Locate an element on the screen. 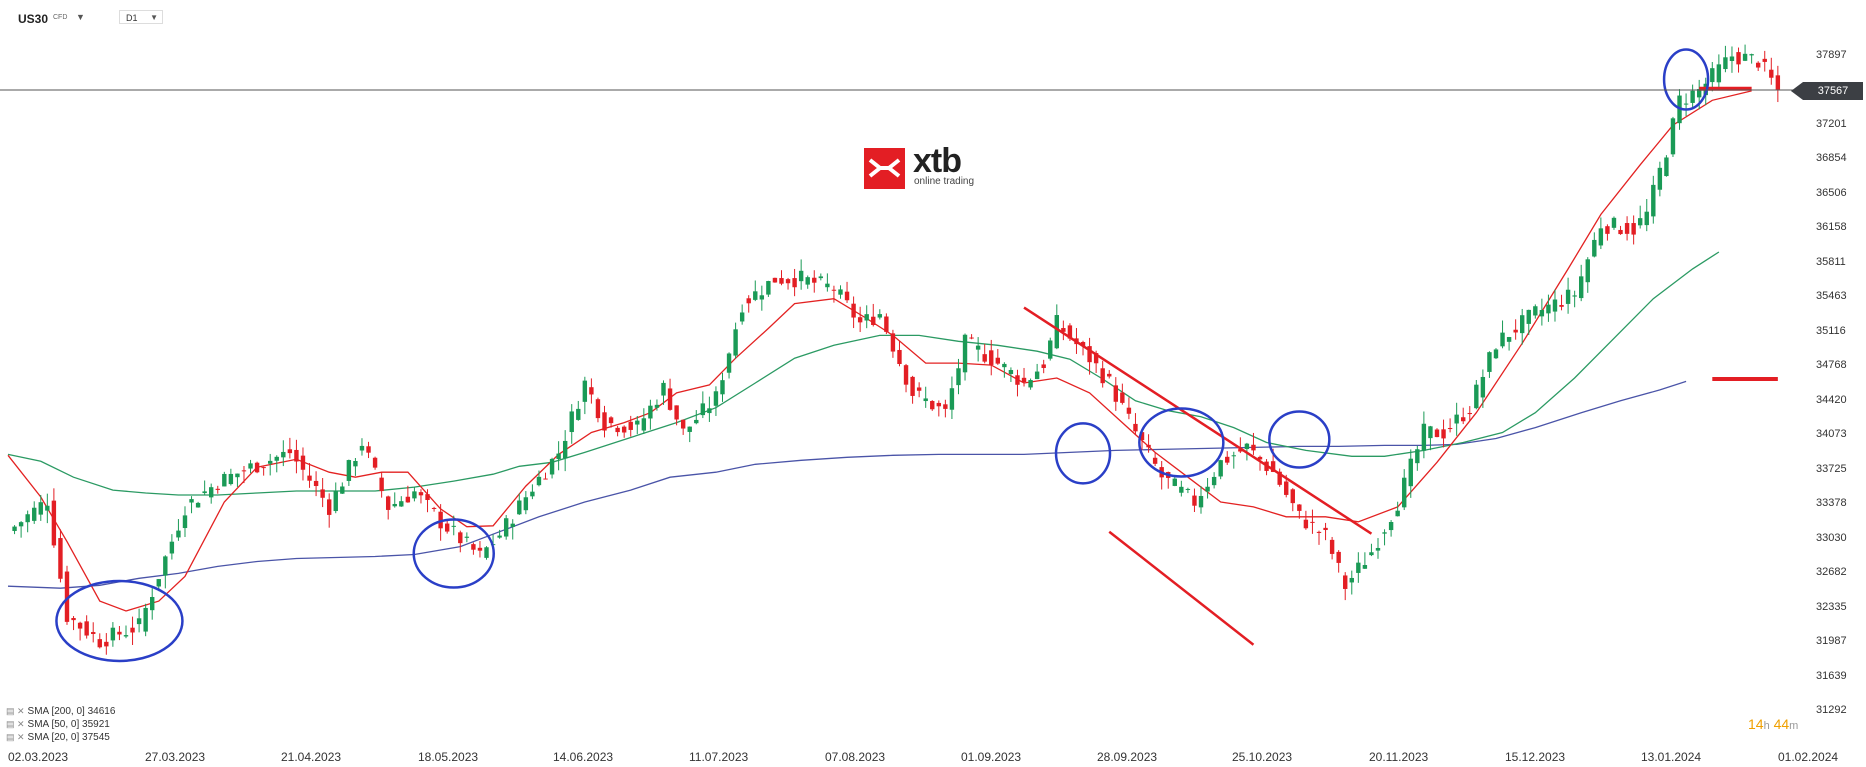 This screenshot has width=1866, height=767. y-tick-label: 33378 is located at coordinates (1831, 503).